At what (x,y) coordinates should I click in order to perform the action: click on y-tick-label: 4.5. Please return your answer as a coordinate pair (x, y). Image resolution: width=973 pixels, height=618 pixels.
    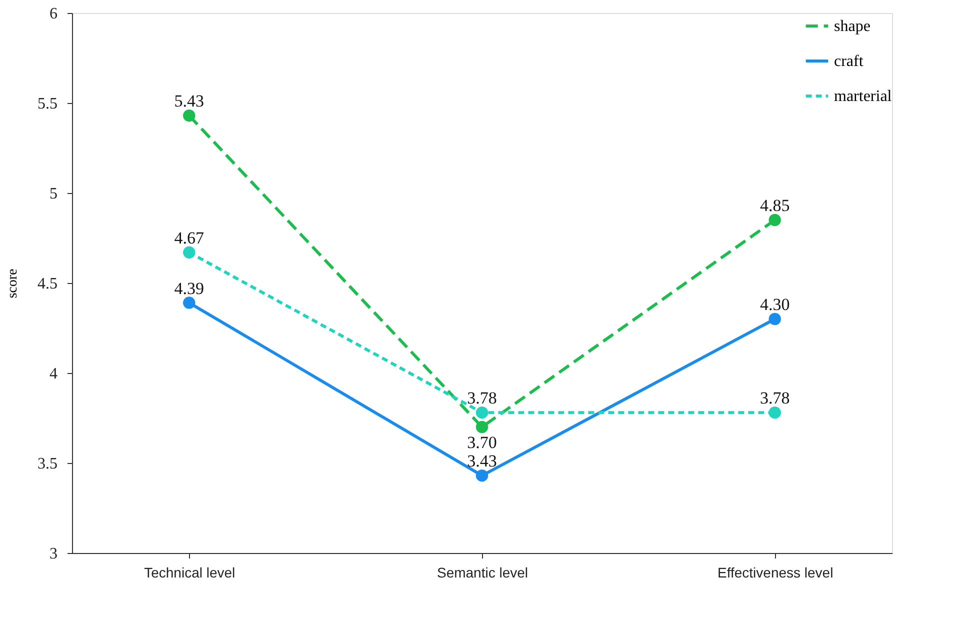
    Looking at the image, I should click on (48, 284).